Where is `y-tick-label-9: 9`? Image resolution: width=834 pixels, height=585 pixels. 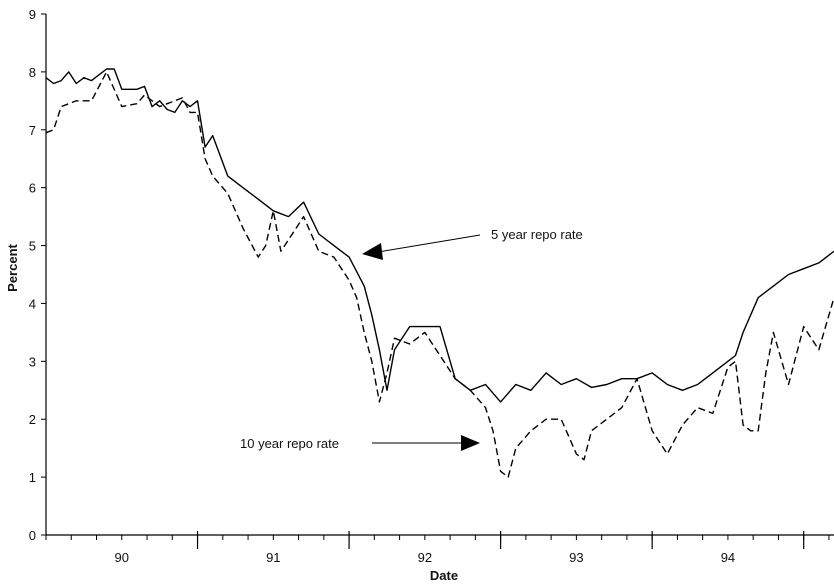
y-tick-label-9: 9 is located at coordinates (32, 14).